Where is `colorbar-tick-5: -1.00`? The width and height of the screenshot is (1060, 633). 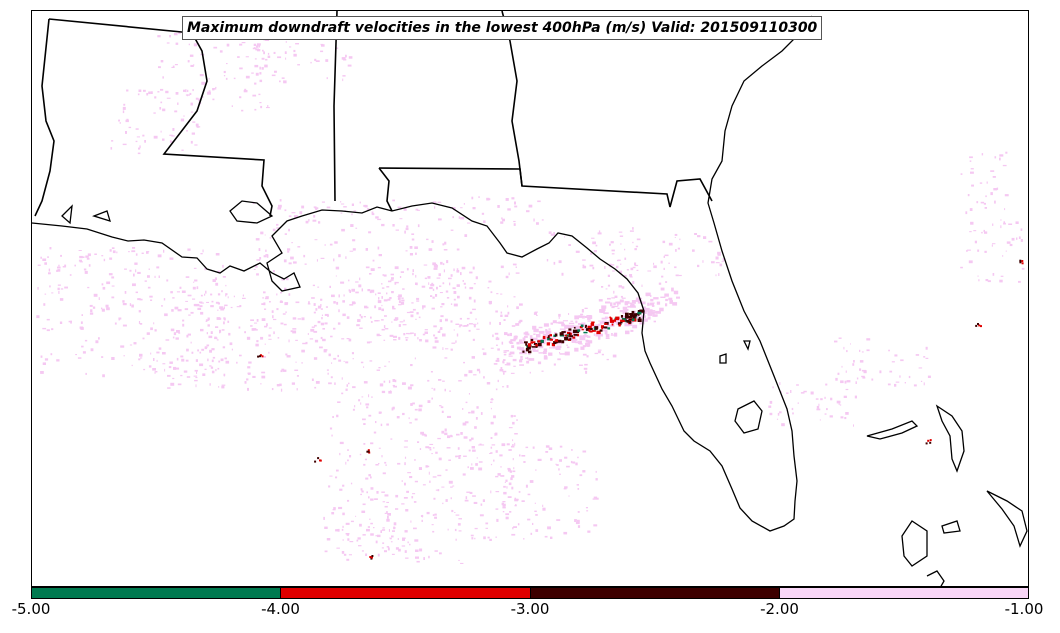 colorbar-tick-5: -1.00 is located at coordinates (1024, 609).